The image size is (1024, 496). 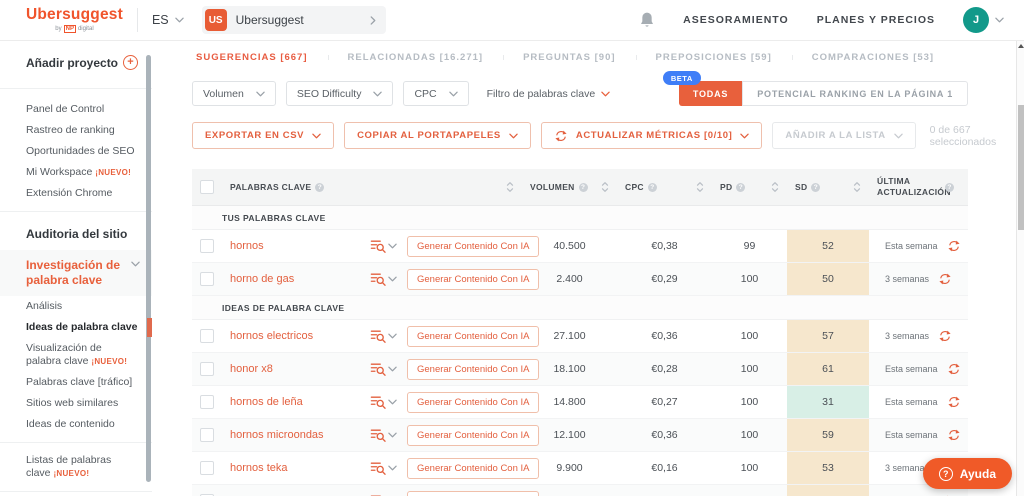 I want to click on sidebar-item-extension-chrome: Extensión Chrome, so click(x=76, y=193).